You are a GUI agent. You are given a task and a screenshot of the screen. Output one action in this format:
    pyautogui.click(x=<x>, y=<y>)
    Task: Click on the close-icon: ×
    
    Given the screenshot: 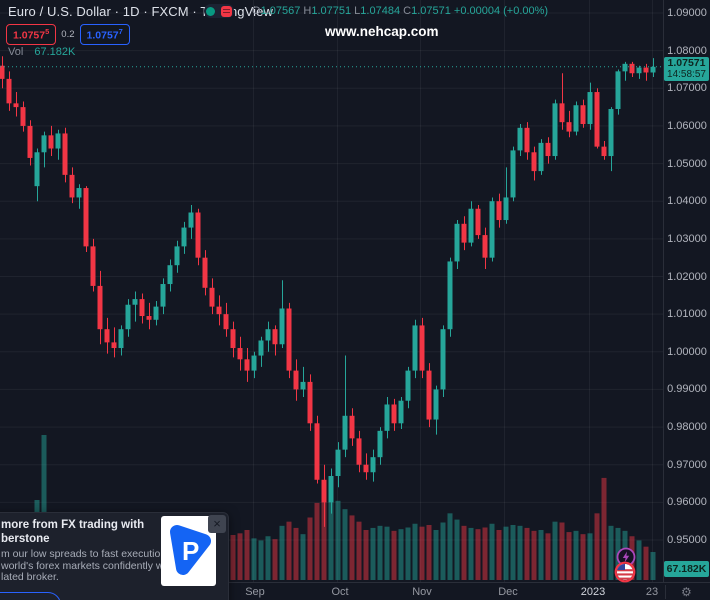 What is the action you would take?
    pyautogui.click(x=217, y=524)
    